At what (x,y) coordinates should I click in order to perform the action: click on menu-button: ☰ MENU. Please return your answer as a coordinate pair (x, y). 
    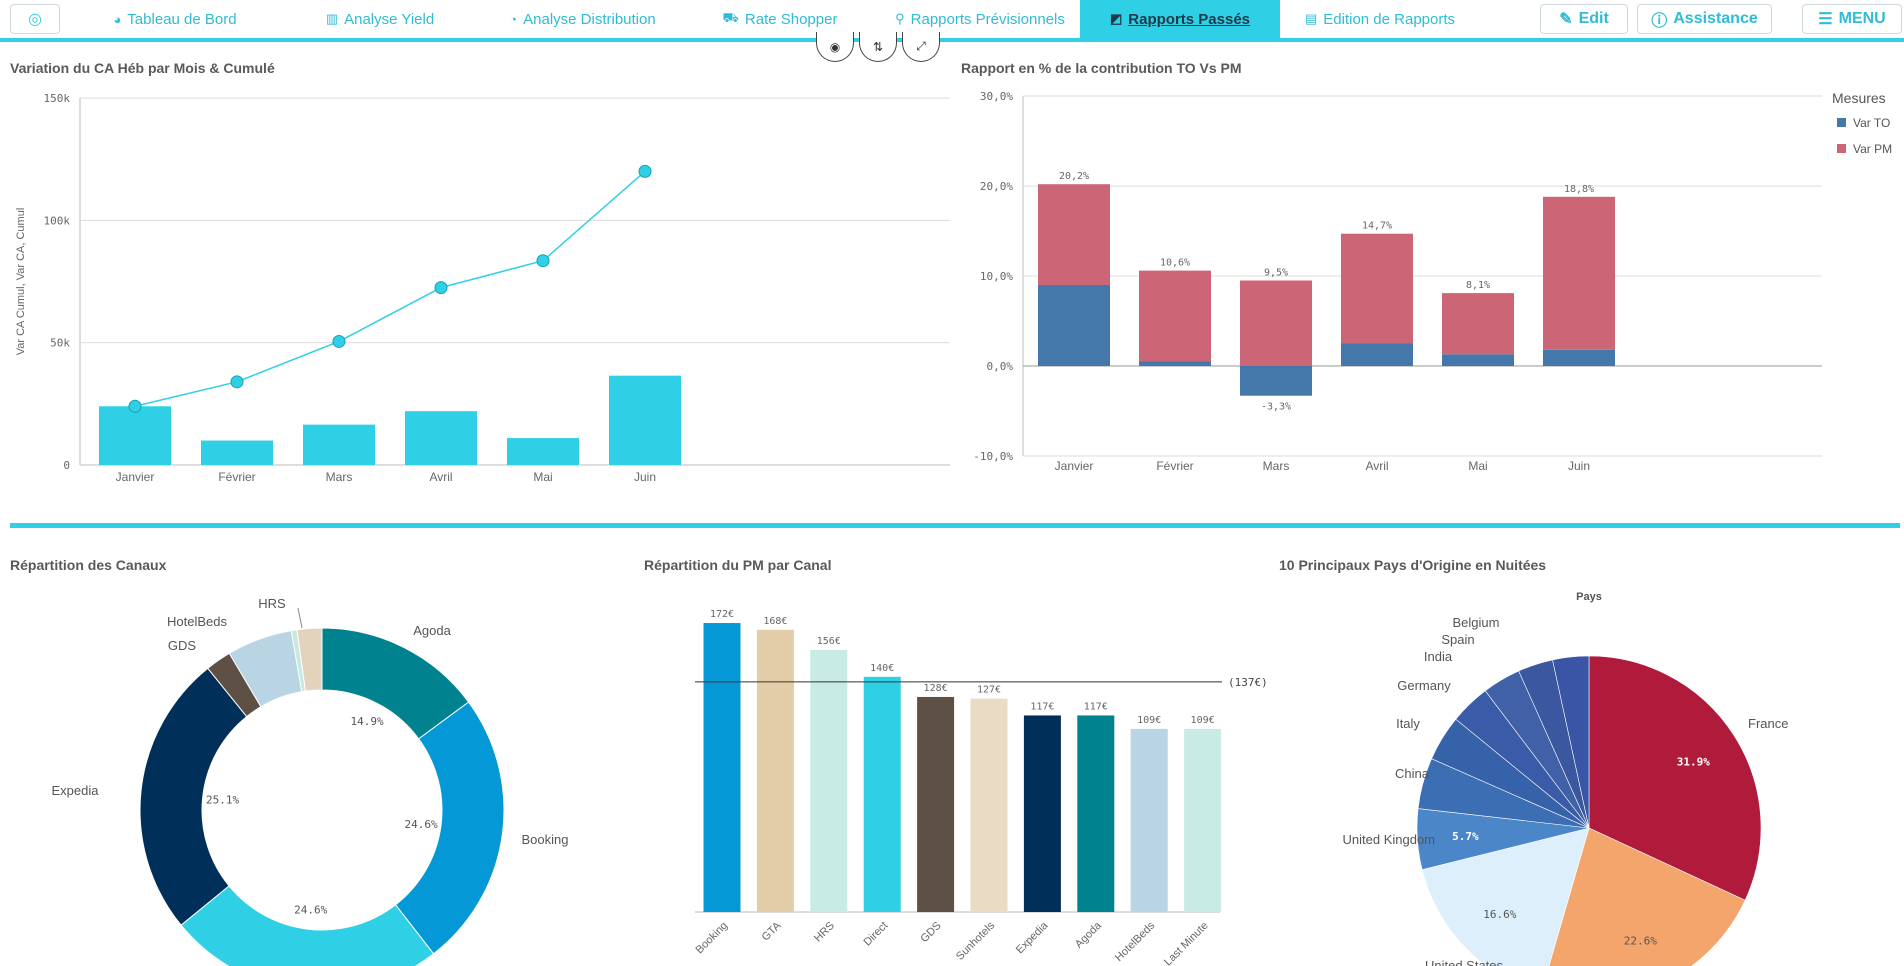
    Looking at the image, I should click on (1852, 19).